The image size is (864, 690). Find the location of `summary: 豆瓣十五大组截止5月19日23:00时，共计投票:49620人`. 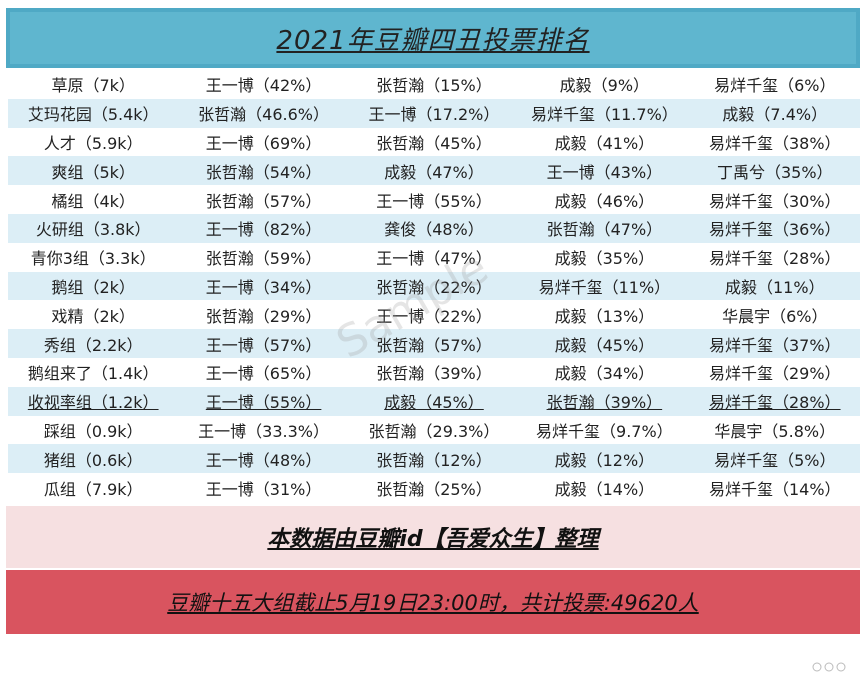

summary: 豆瓣十五大组截止5月19日23:00时，共计投票:49620人 is located at coordinates (433, 603).